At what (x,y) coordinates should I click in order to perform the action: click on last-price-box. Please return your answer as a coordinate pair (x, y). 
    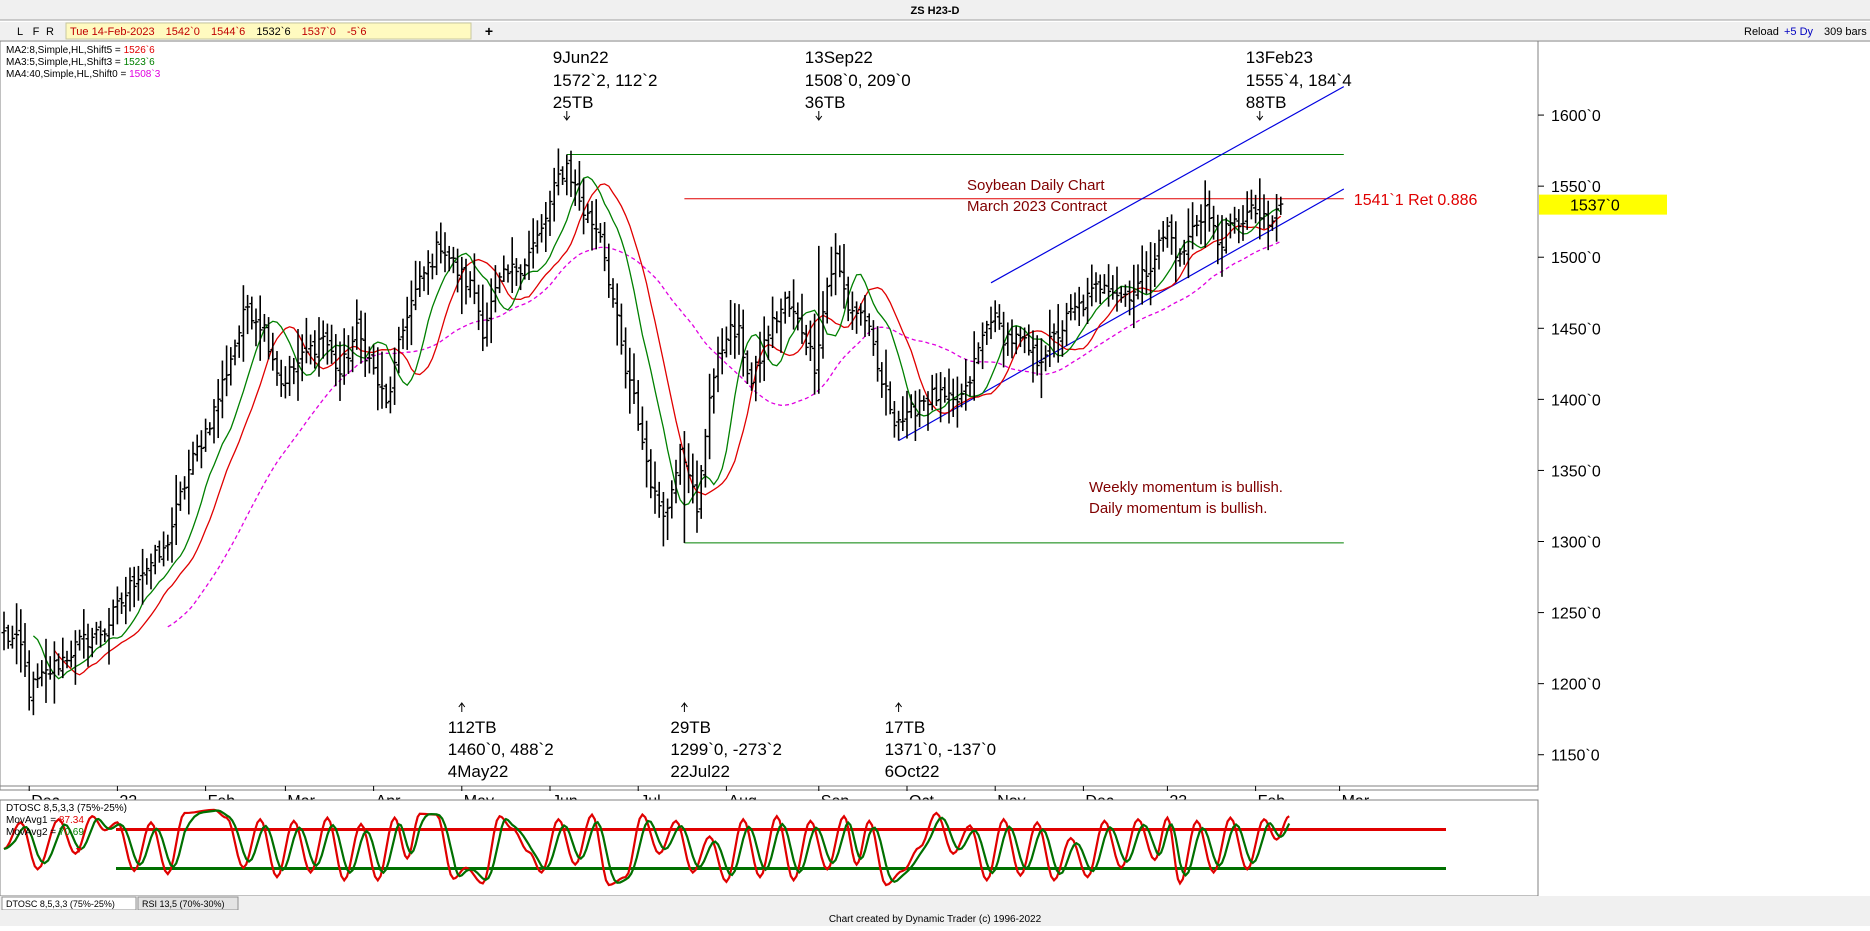
    Looking at the image, I should click on (1603, 204).